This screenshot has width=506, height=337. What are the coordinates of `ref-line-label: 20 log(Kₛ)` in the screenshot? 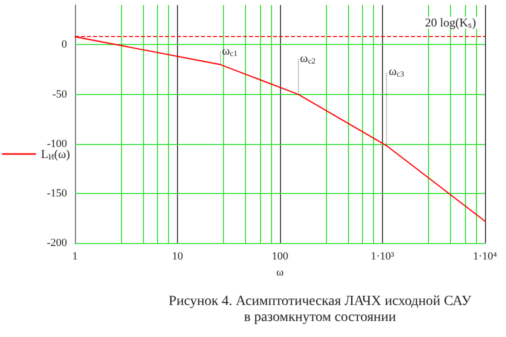 It's located at (450, 23).